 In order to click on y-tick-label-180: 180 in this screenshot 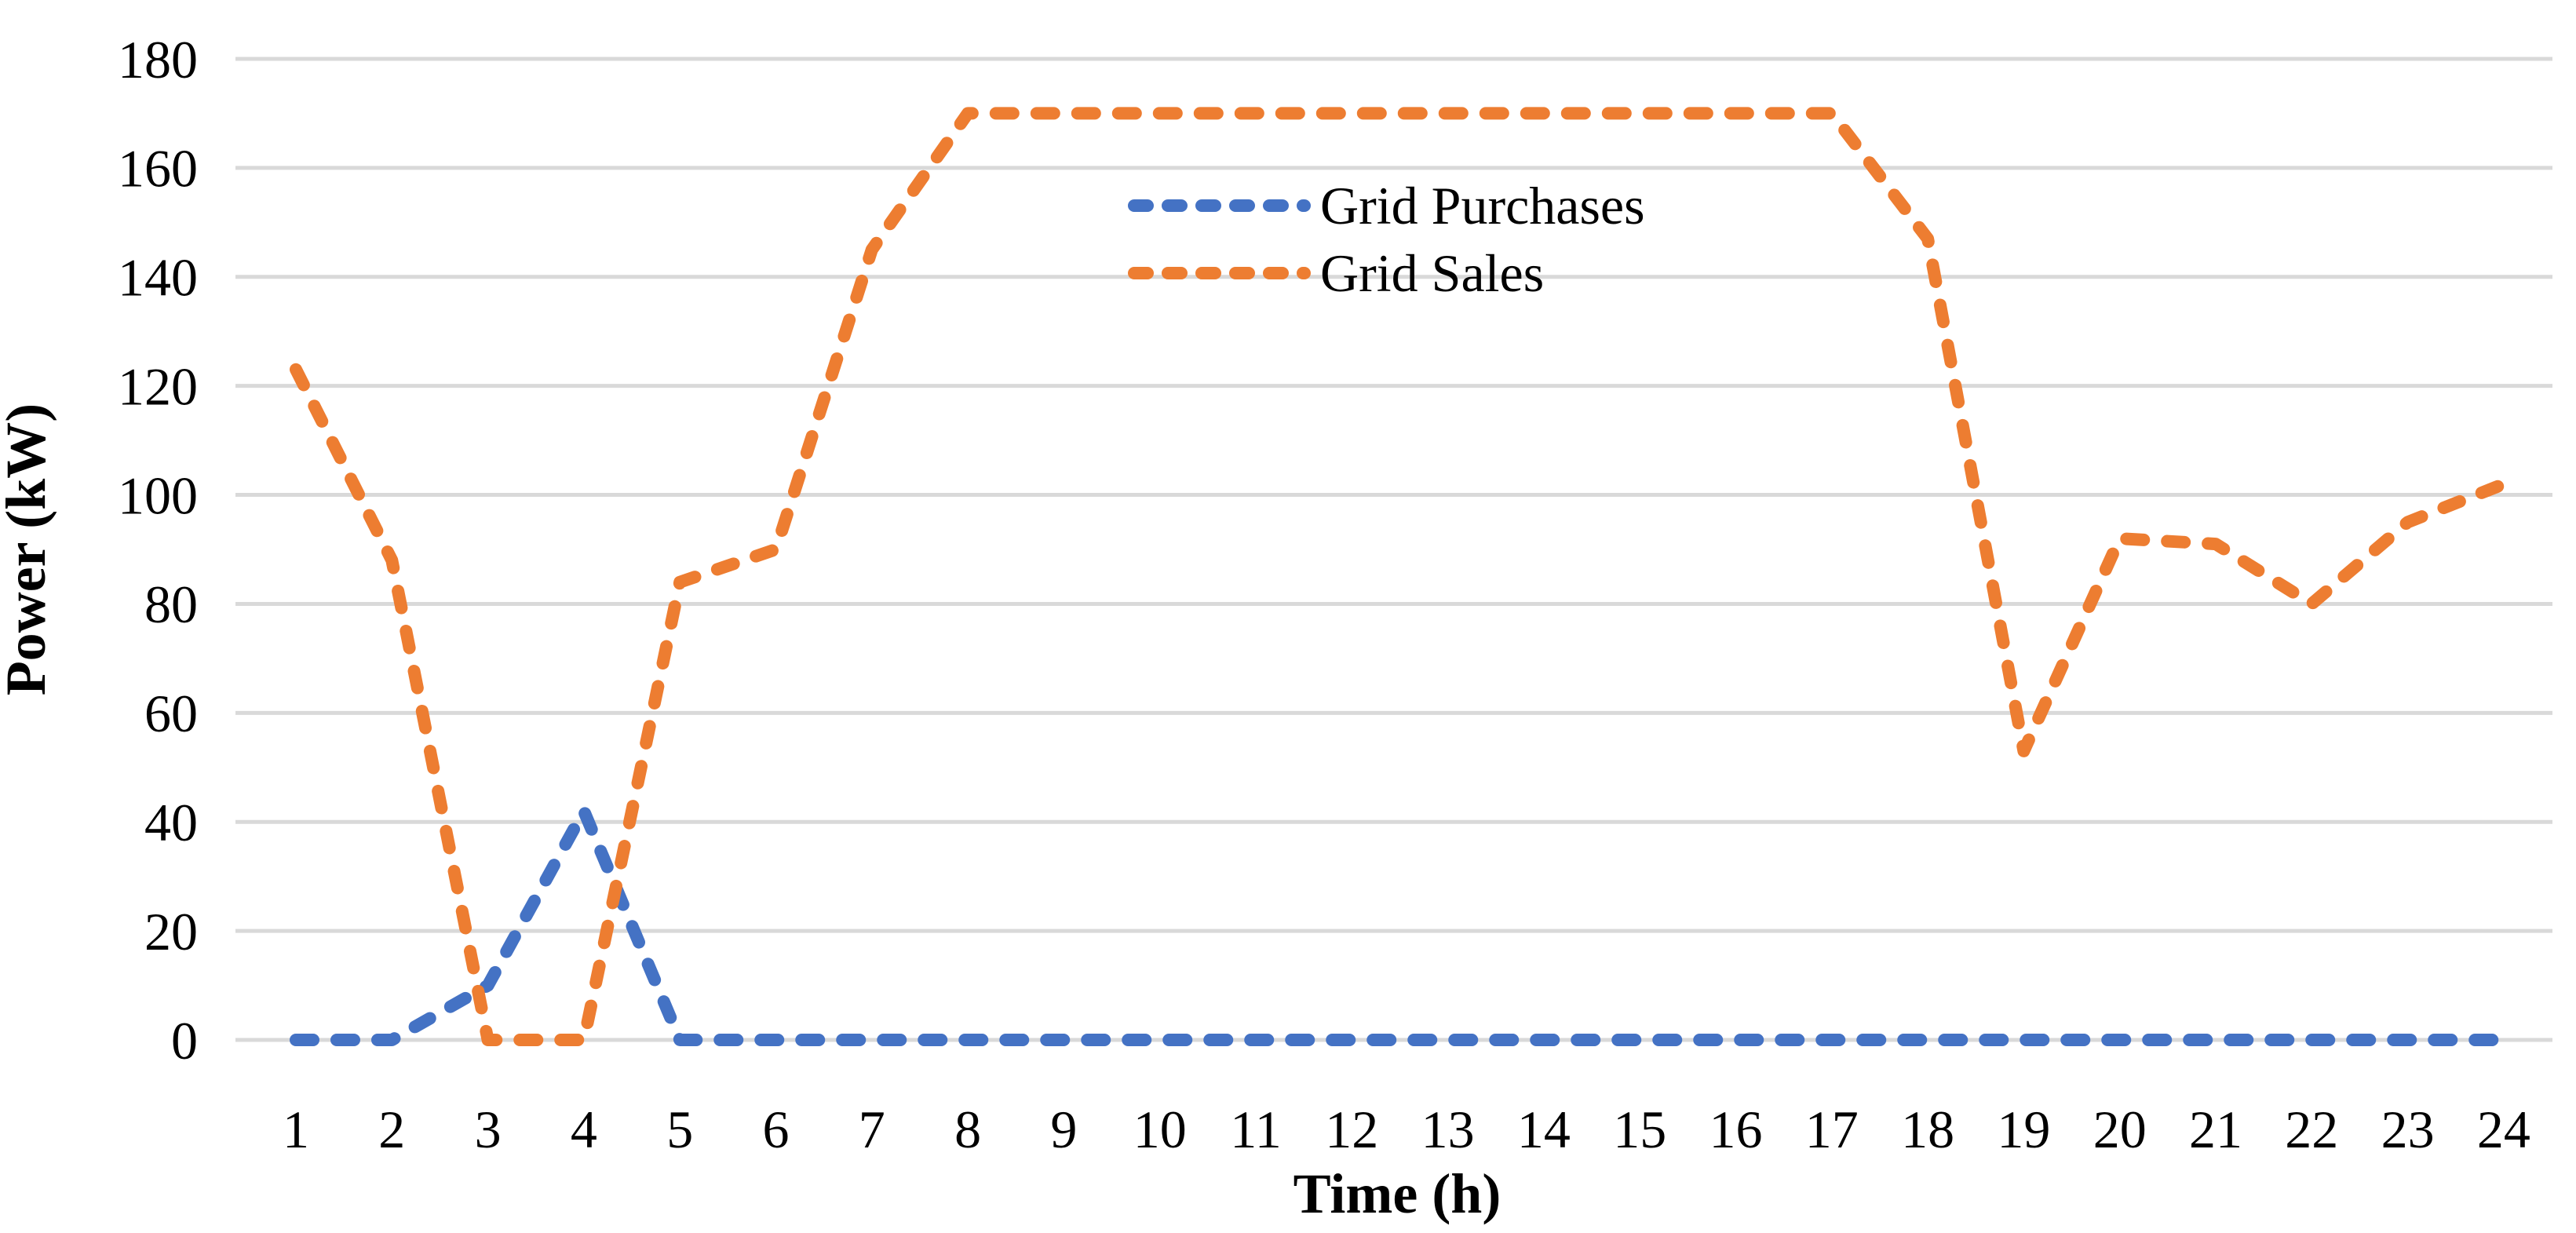, I will do `click(158, 59)`.